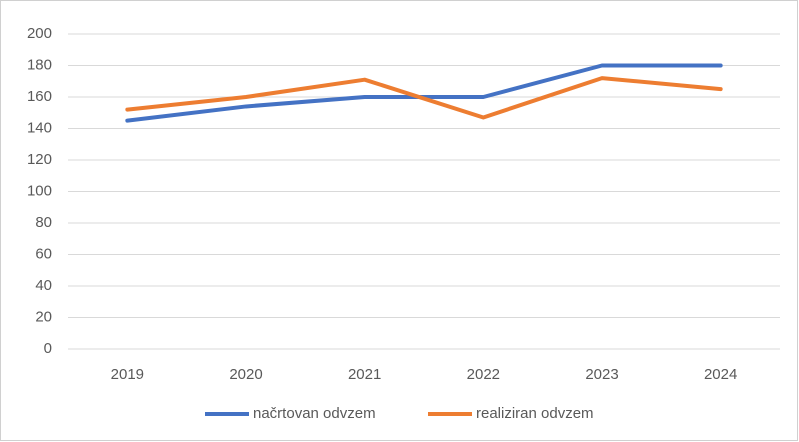  What do you see at coordinates (43, 285) in the screenshot?
I see `y-tick-label: 40` at bounding box center [43, 285].